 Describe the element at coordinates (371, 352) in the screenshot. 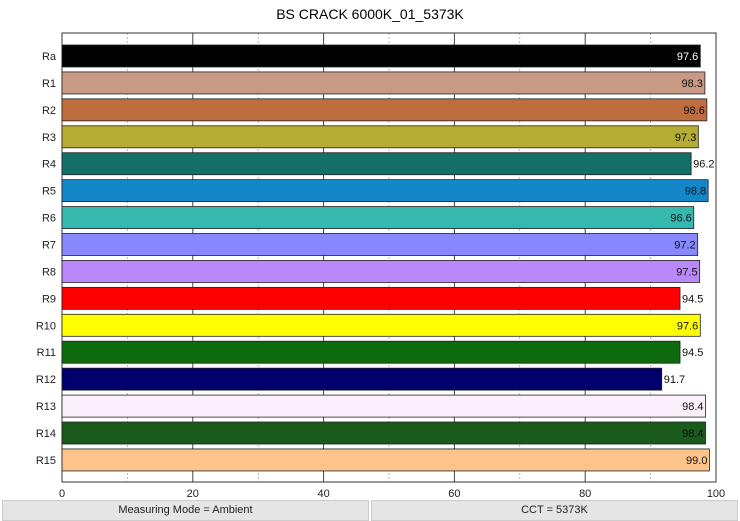

I see `bar-R11` at that location.